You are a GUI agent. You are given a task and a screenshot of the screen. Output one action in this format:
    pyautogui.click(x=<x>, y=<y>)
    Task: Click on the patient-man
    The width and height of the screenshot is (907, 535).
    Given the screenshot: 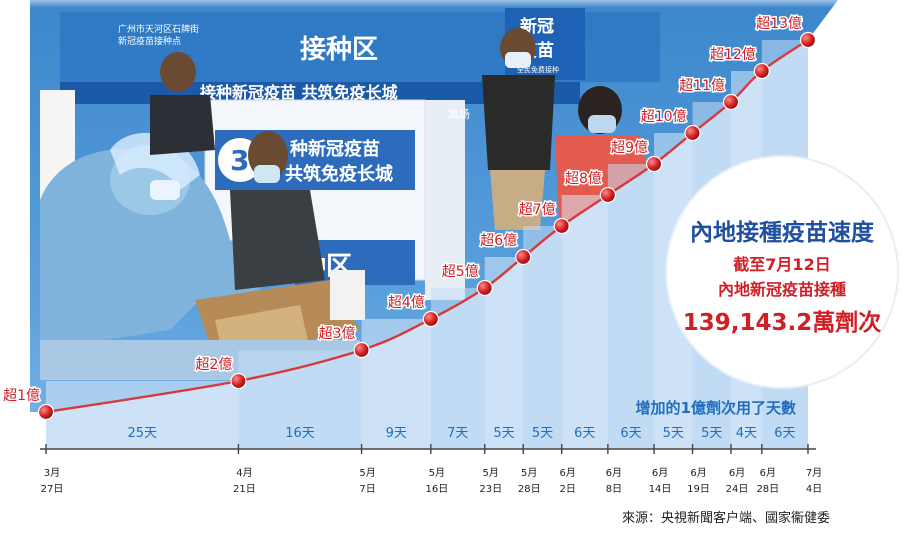 What is the action you would take?
    pyautogui.click(x=277, y=210)
    